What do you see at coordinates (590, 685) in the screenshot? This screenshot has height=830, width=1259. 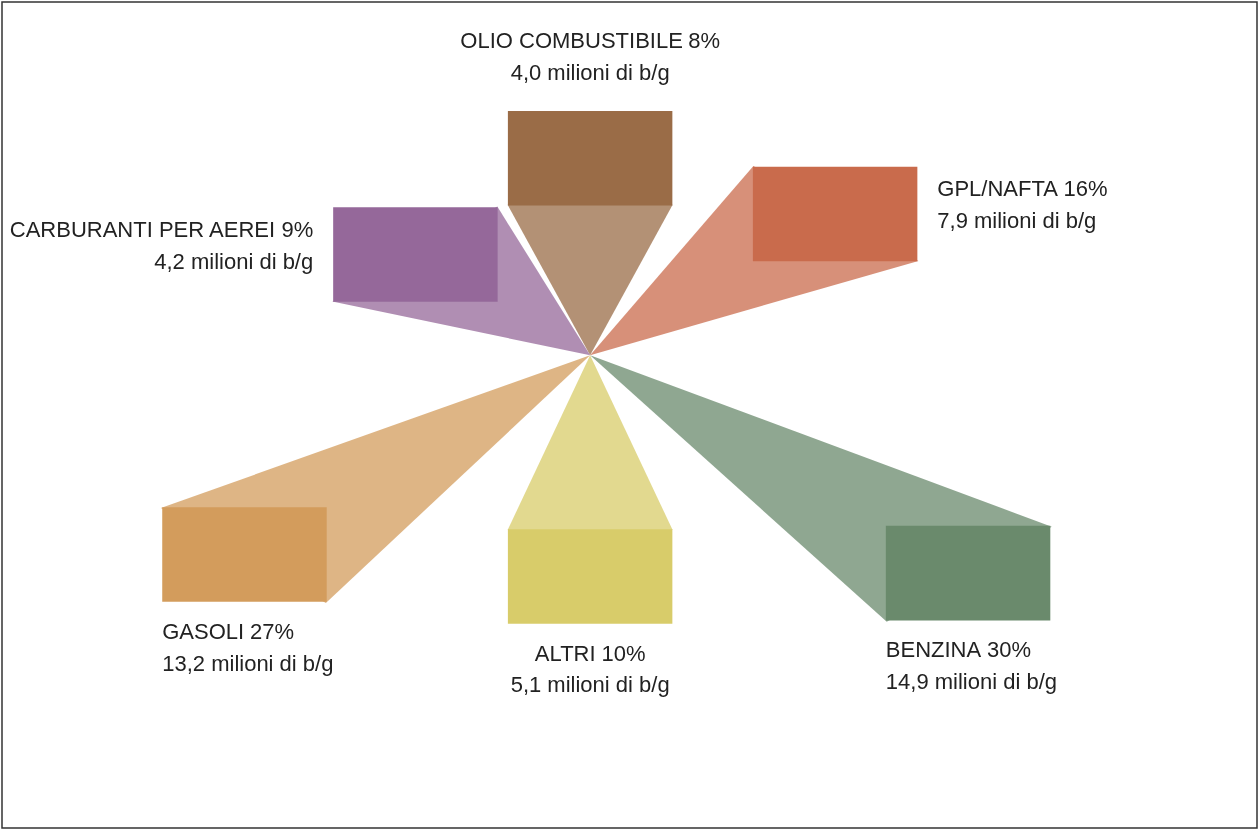 I see `data-label: 5,1 milioni di b/g` at bounding box center [590, 685].